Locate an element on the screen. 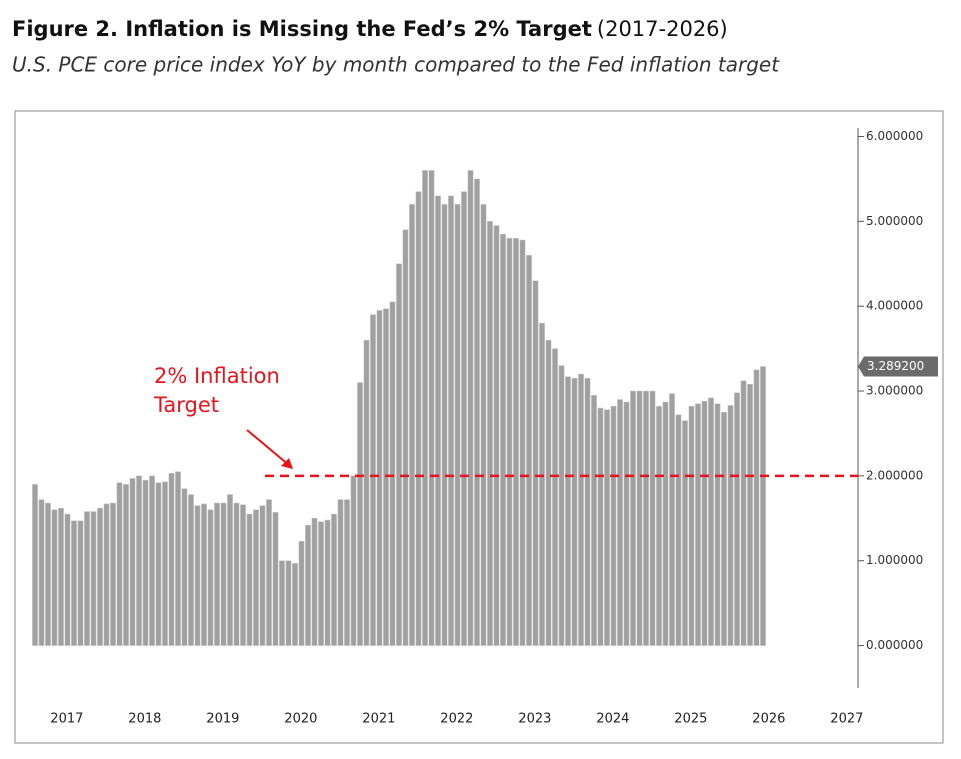 This screenshot has height=759, width=961. annotation-arrowhead is located at coordinates (287, 463).